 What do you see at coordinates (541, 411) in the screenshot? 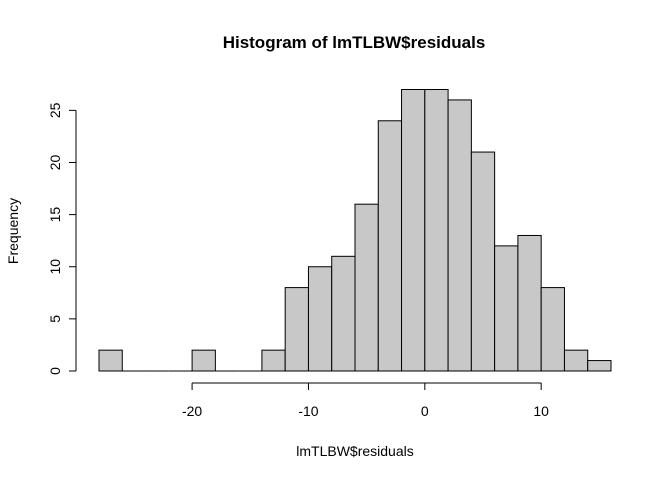
I see `x-tick-label: 10` at bounding box center [541, 411].